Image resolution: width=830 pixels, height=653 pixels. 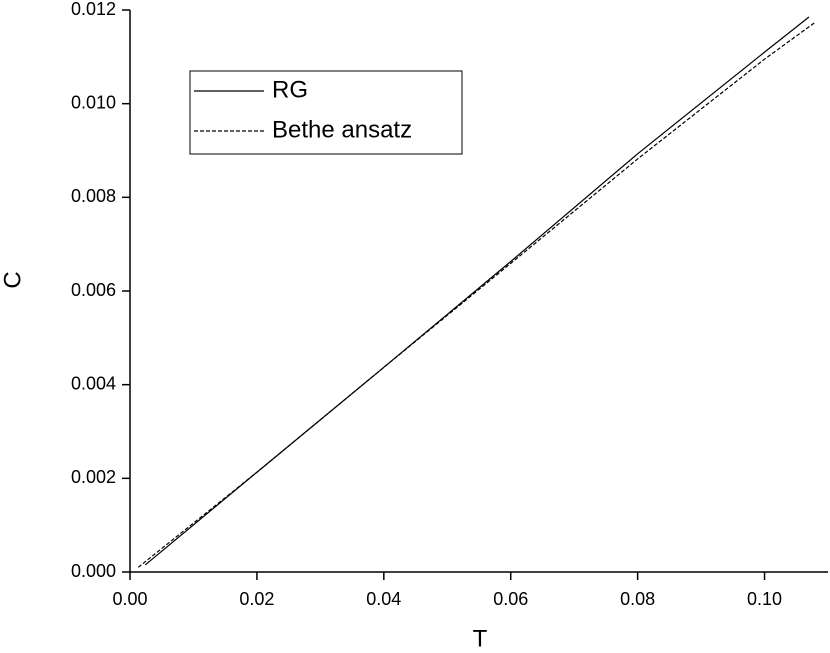 I want to click on y-tick-label: 0.004, so click(x=93, y=383).